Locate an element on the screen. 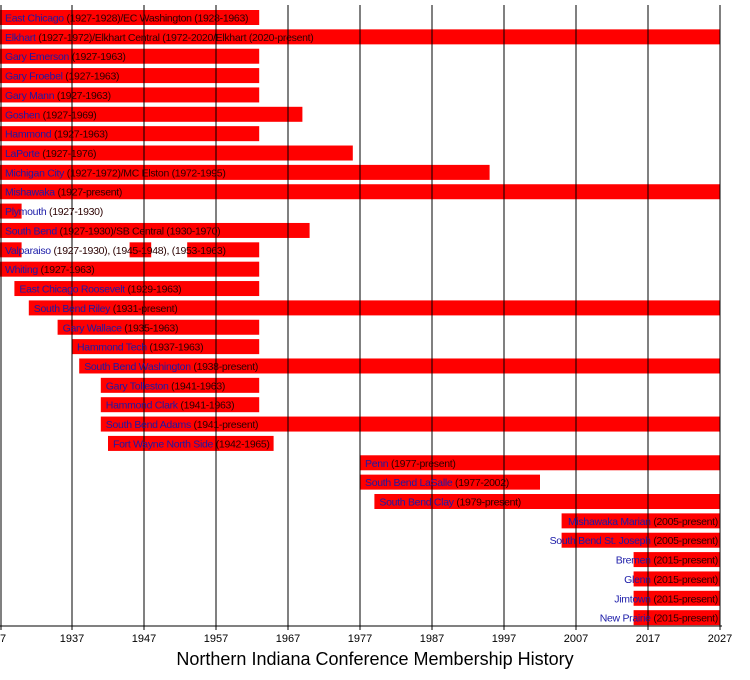  membership-dates: (1938-present) is located at coordinates (224, 367).